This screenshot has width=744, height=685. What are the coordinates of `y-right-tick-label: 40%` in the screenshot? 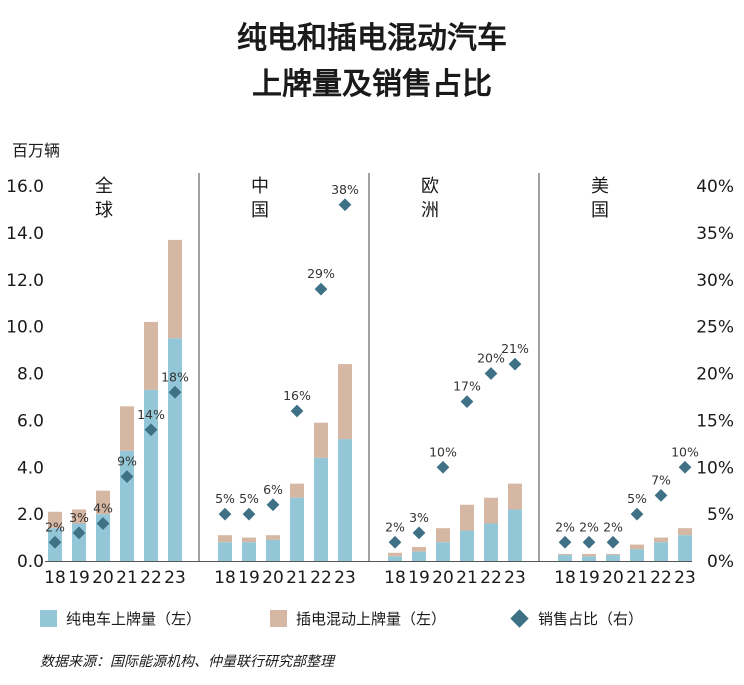 It's located at (715, 187).